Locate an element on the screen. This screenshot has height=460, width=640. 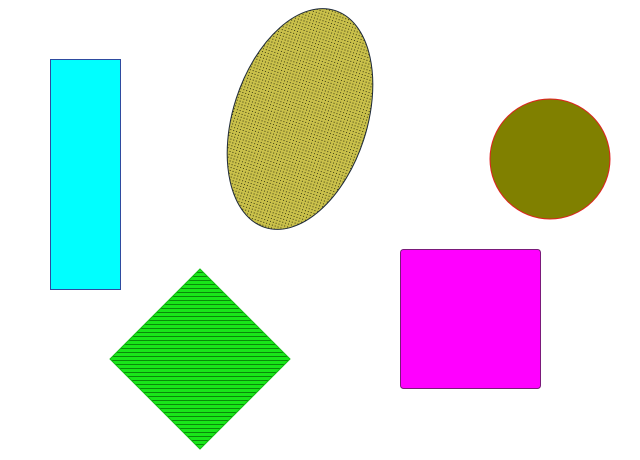
olive-circle is located at coordinates (550, 159).